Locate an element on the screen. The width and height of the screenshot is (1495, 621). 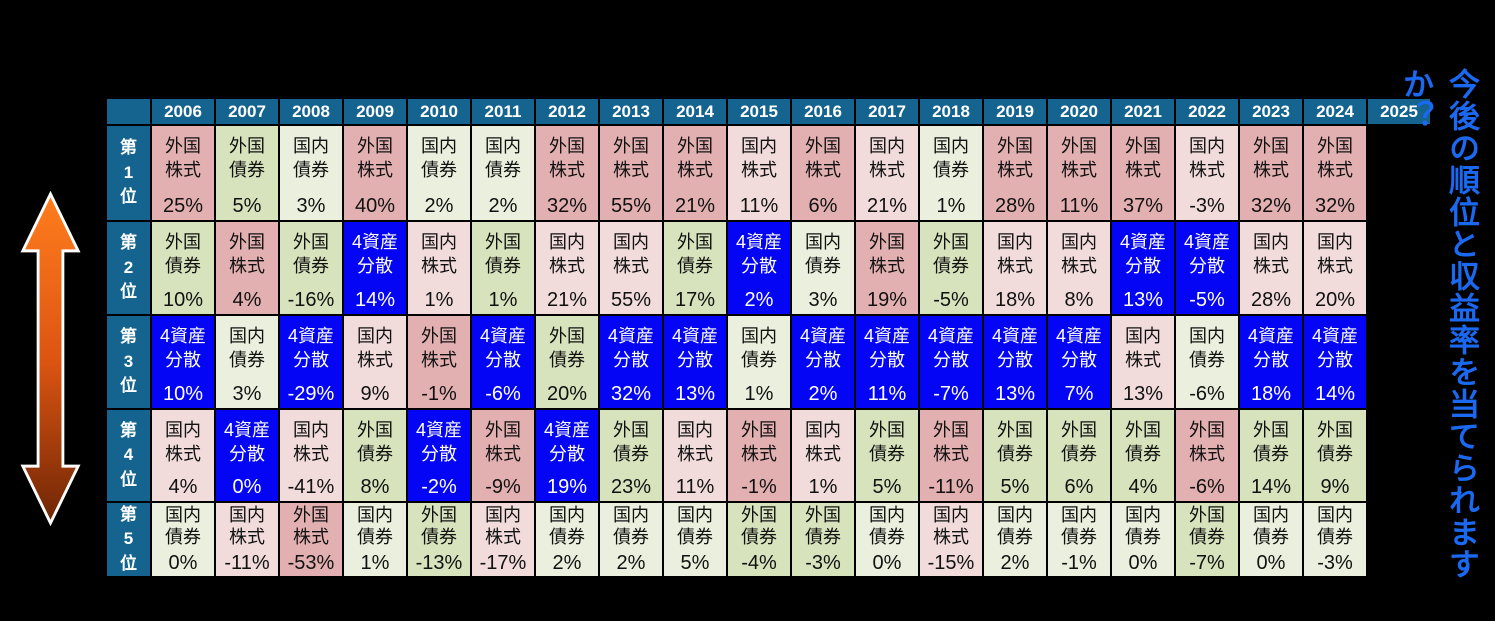
rank-label-cell: 第 4 位 is located at coordinates (128, 455).